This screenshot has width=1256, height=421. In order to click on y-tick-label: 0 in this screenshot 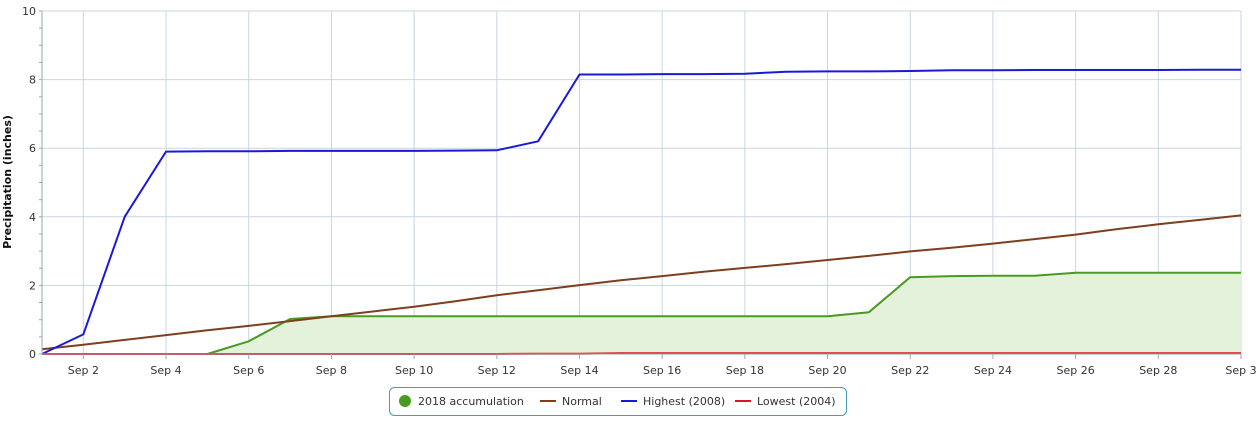, I will do `click(32, 354)`.